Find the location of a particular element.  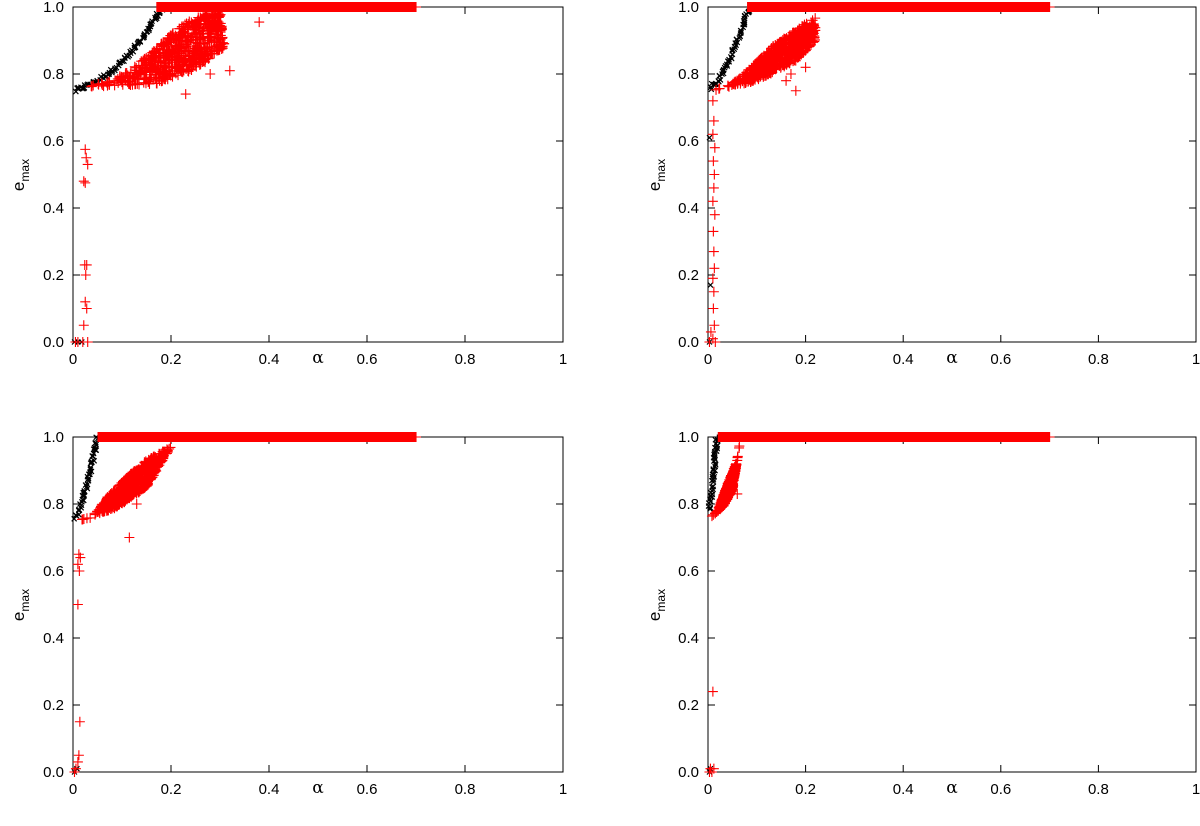

y-tick-label: 0.8 is located at coordinates (53, 504).